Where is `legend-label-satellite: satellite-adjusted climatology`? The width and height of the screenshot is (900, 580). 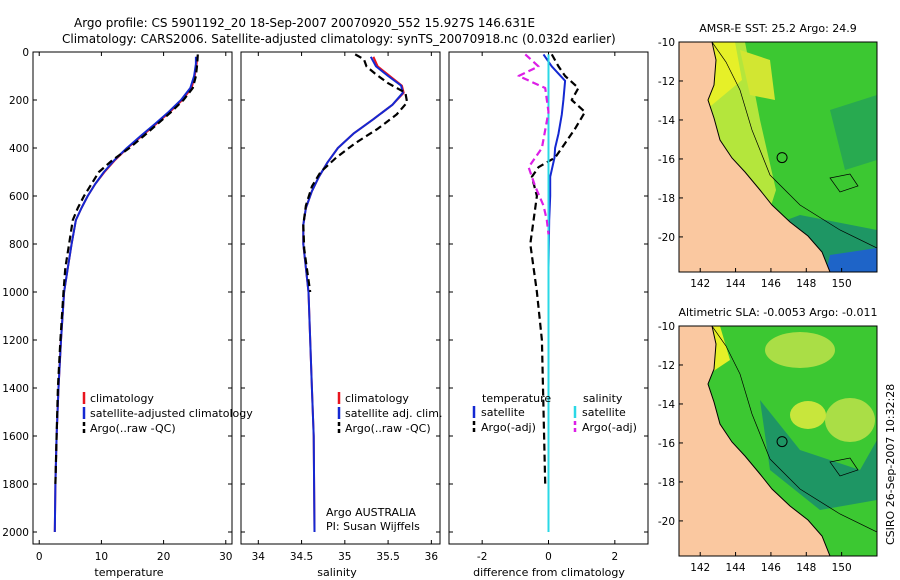 legend-label-satellite: satellite-adjusted climatology is located at coordinates (171, 413).